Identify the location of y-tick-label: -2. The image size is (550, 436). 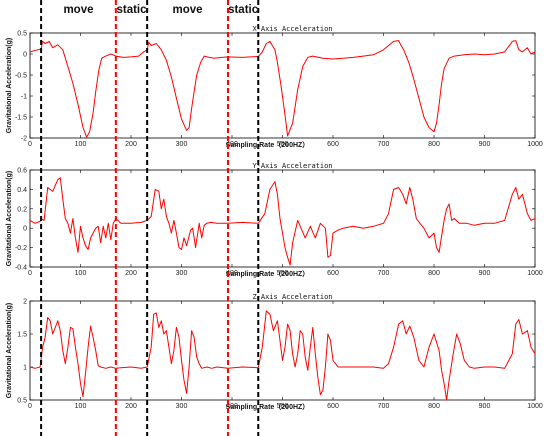
(24, 139).